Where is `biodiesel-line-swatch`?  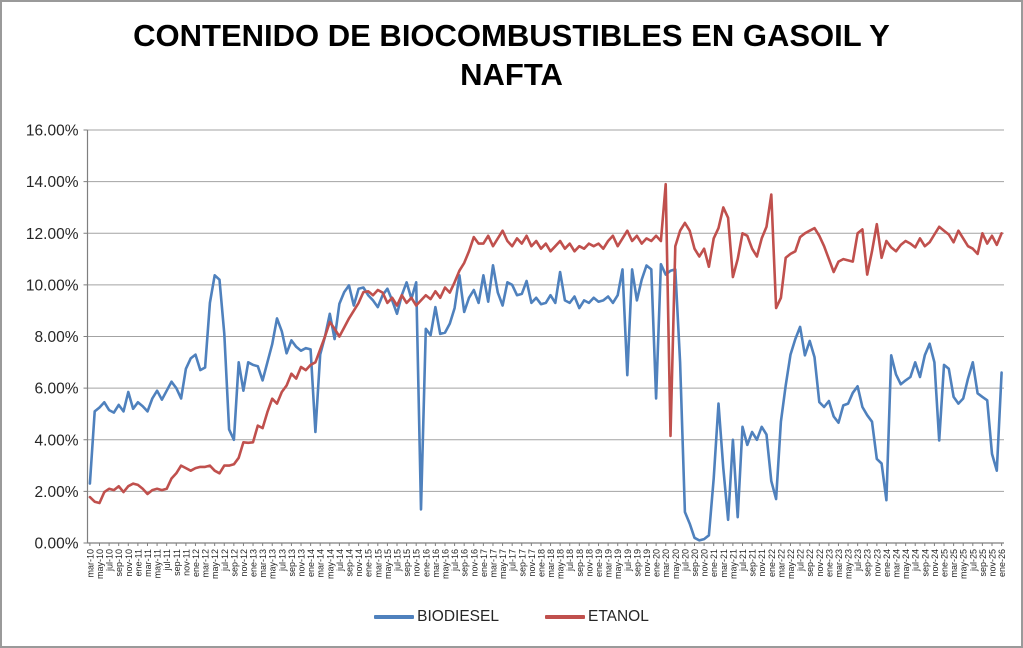
biodiesel-line-swatch is located at coordinates (394, 617).